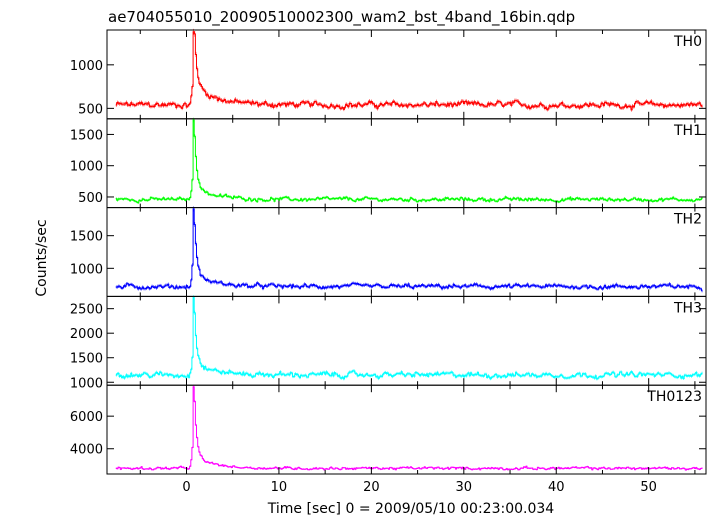 This screenshot has height=516, width=717. I want to click on panel-frame, so click(406, 429).